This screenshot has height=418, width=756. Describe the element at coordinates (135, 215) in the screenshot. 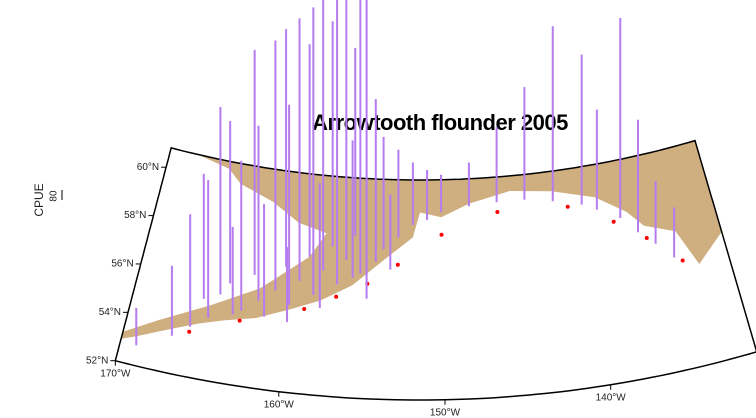

I see `lat-tick-label: 58°N` at that location.